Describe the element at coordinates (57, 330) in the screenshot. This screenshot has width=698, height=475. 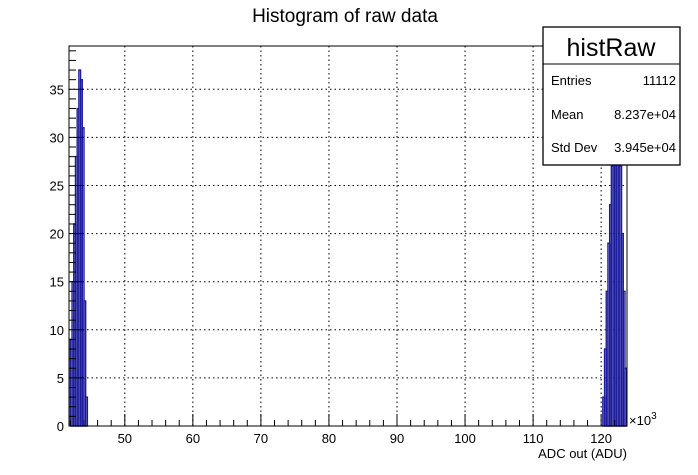
I see `y-tick-label: 10` at that location.